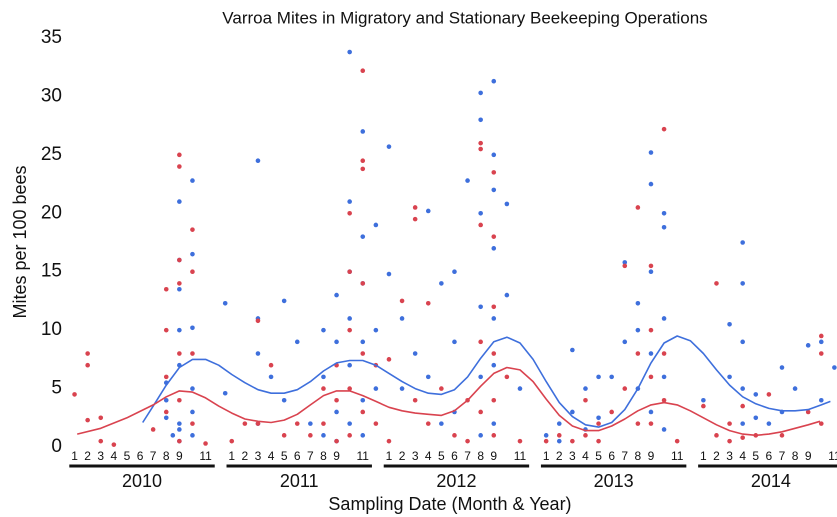 The image size is (837, 517). Describe the element at coordinates (585, 456) in the screenshot. I see `x-tick-label: 4` at that location.